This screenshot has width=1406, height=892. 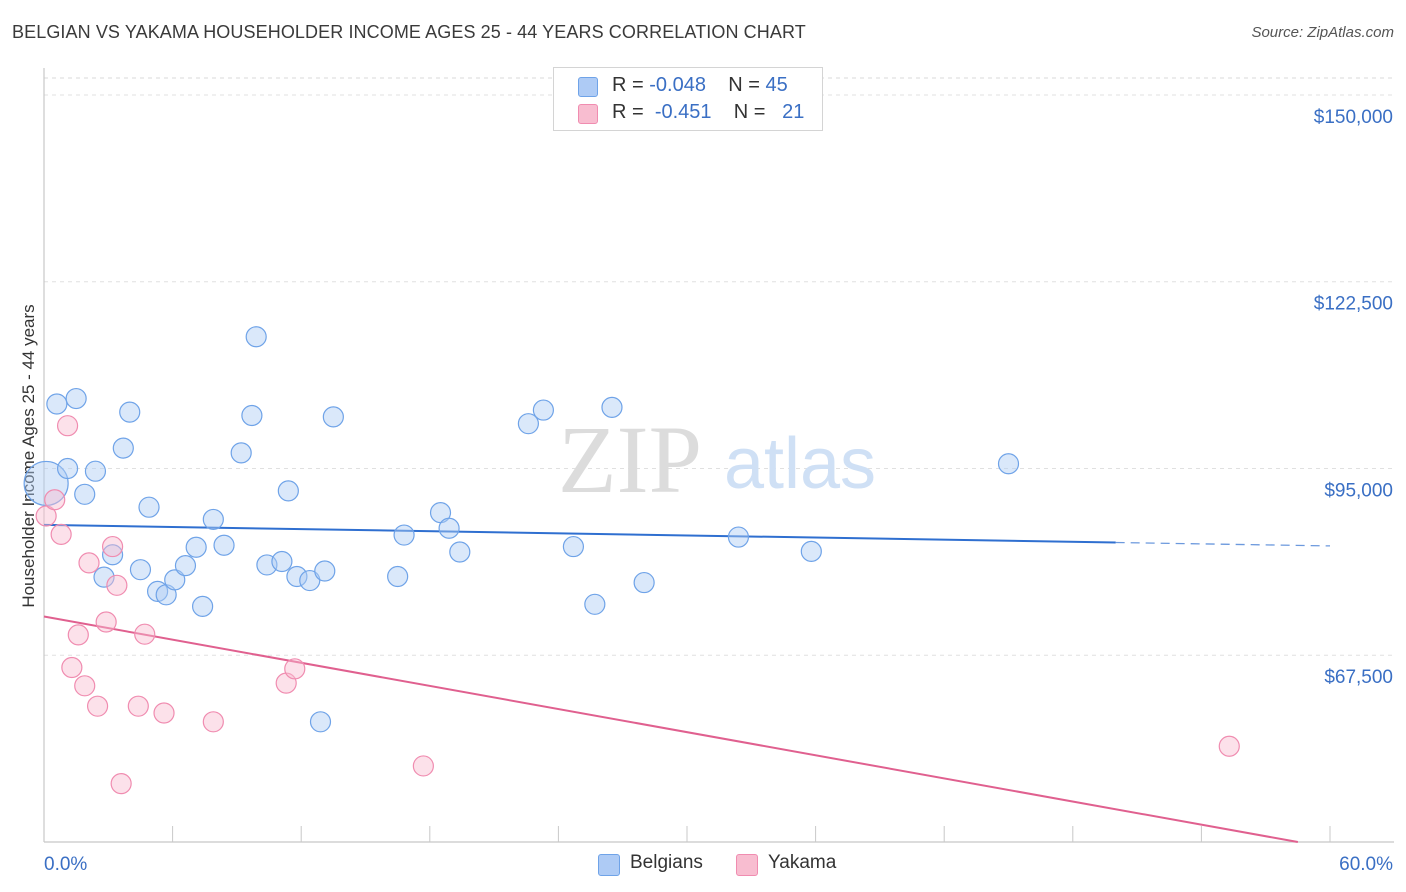 I want to click on watermark-zip: ZIP, so click(x=630, y=459).